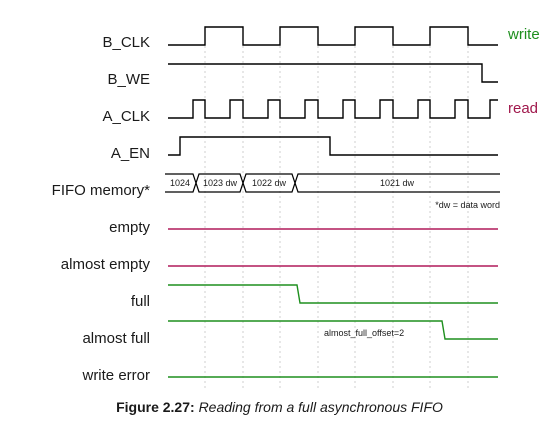 The width and height of the screenshot is (559, 438). Describe the element at coordinates (128, 79) in the screenshot. I see `label-b-we: B_WE` at that location.